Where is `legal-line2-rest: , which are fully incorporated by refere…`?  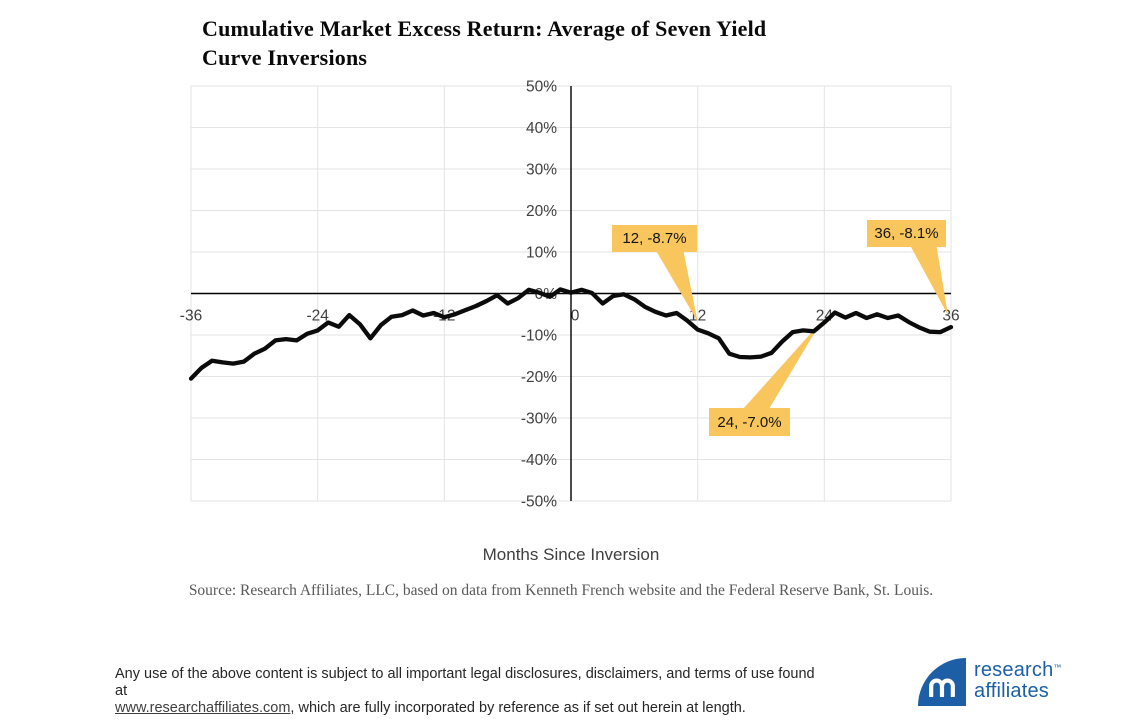 legal-line2-rest: , which are fully incorporated by refere… is located at coordinates (518, 708).